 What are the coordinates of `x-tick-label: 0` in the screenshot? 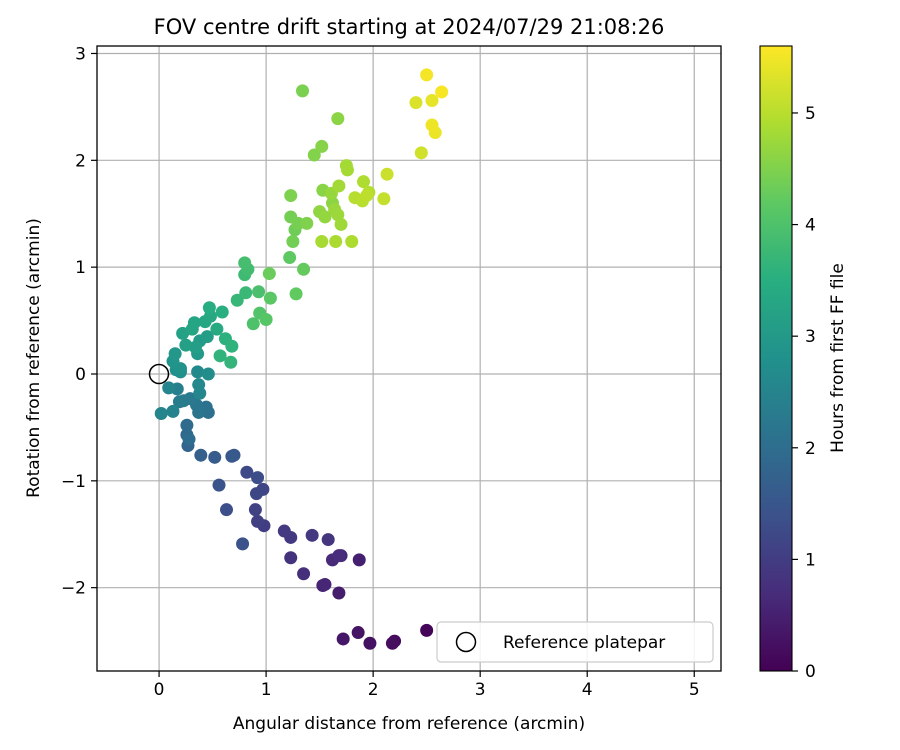 It's located at (159, 690).